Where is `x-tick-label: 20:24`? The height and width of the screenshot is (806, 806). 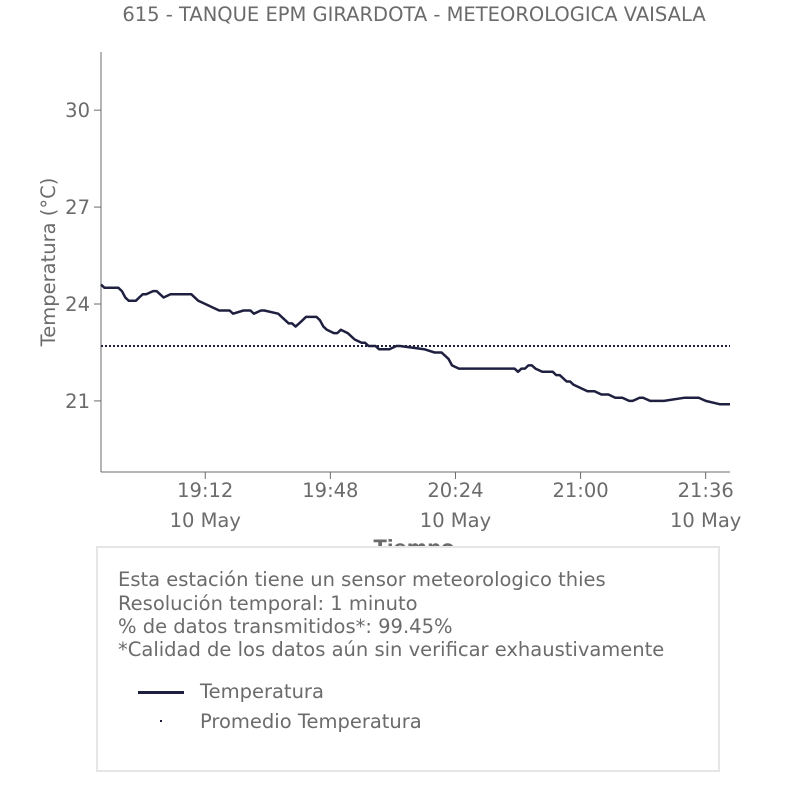
x-tick-label: 20:24 is located at coordinates (455, 490).